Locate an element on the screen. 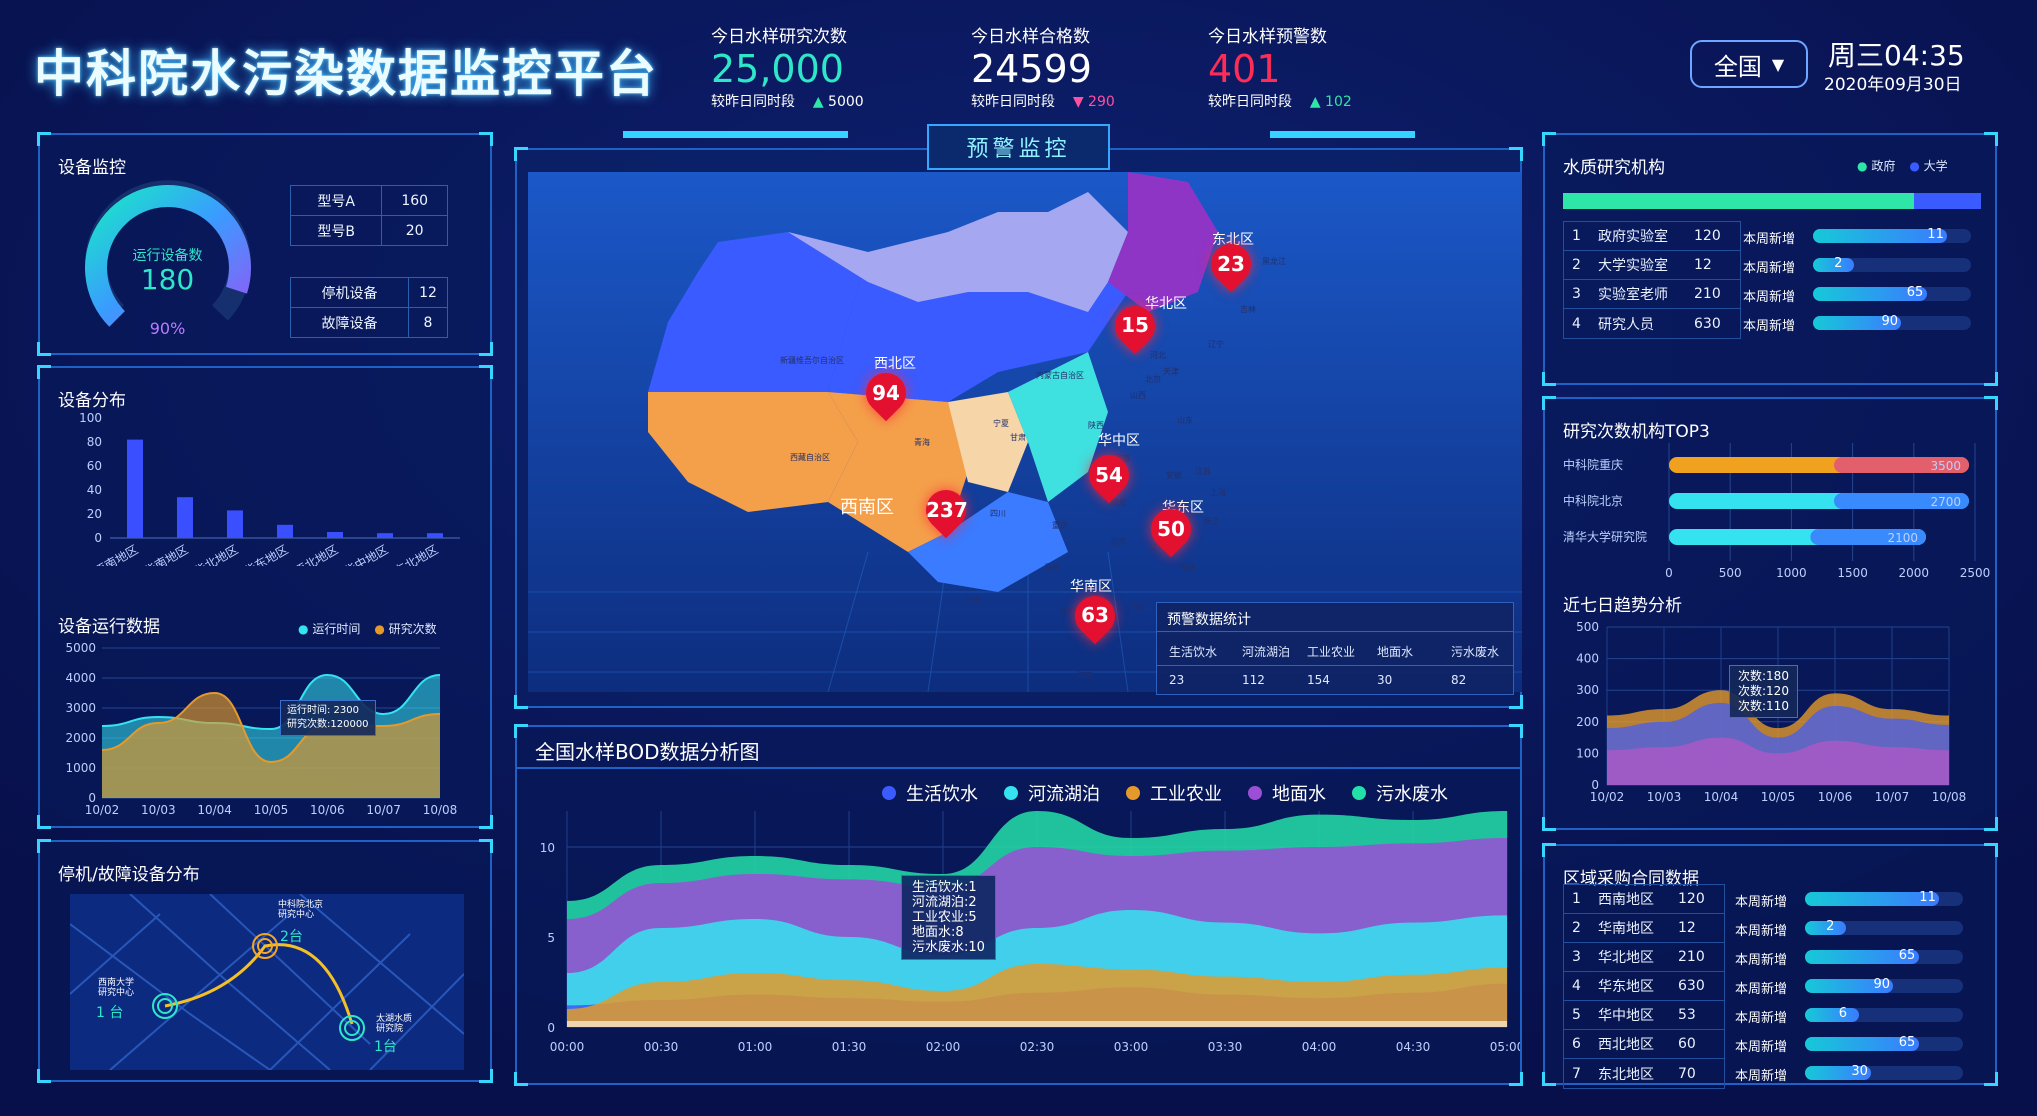 This screenshot has width=2037, height=1116. legend-label: 地面水 is located at coordinates (1299, 794).